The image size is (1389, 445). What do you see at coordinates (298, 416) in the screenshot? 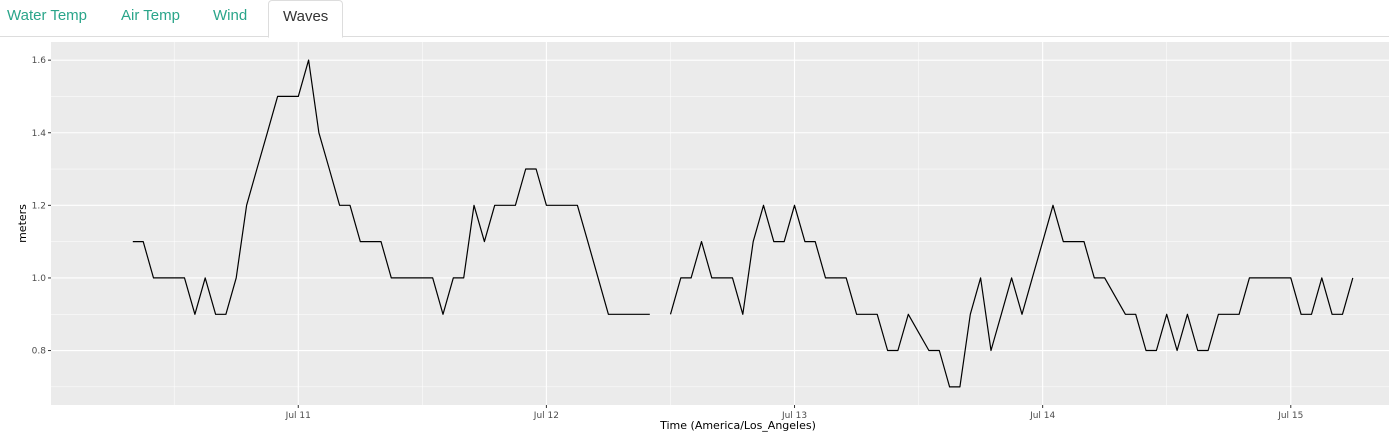
I see `x-tick-label: Jul 11` at bounding box center [298, 416].